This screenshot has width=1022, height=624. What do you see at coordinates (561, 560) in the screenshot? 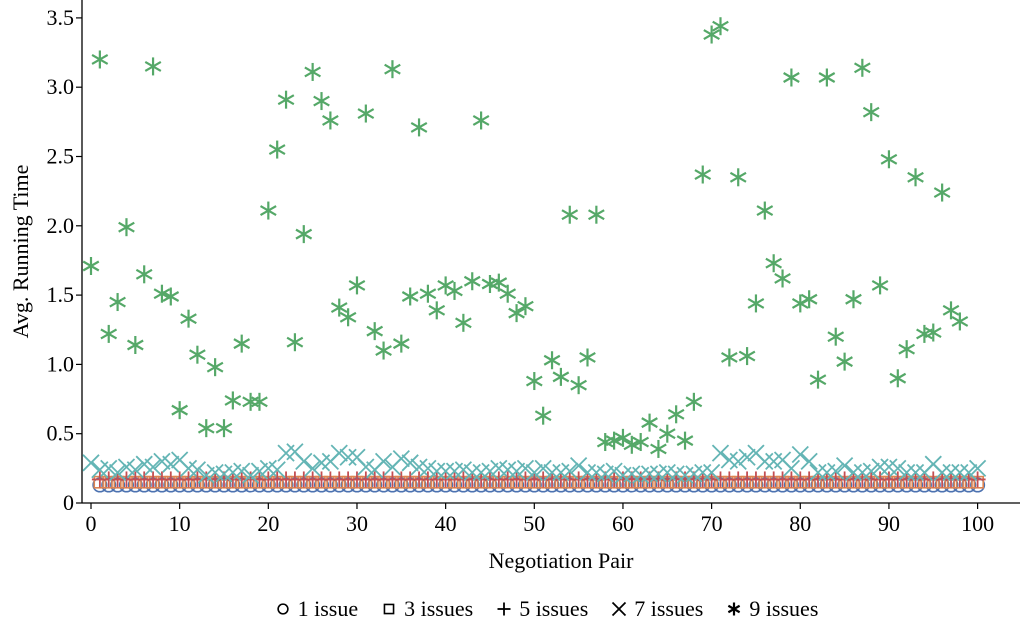
I see `x-axis-label: Negotiation Pair` at bounding box center [561, 560].